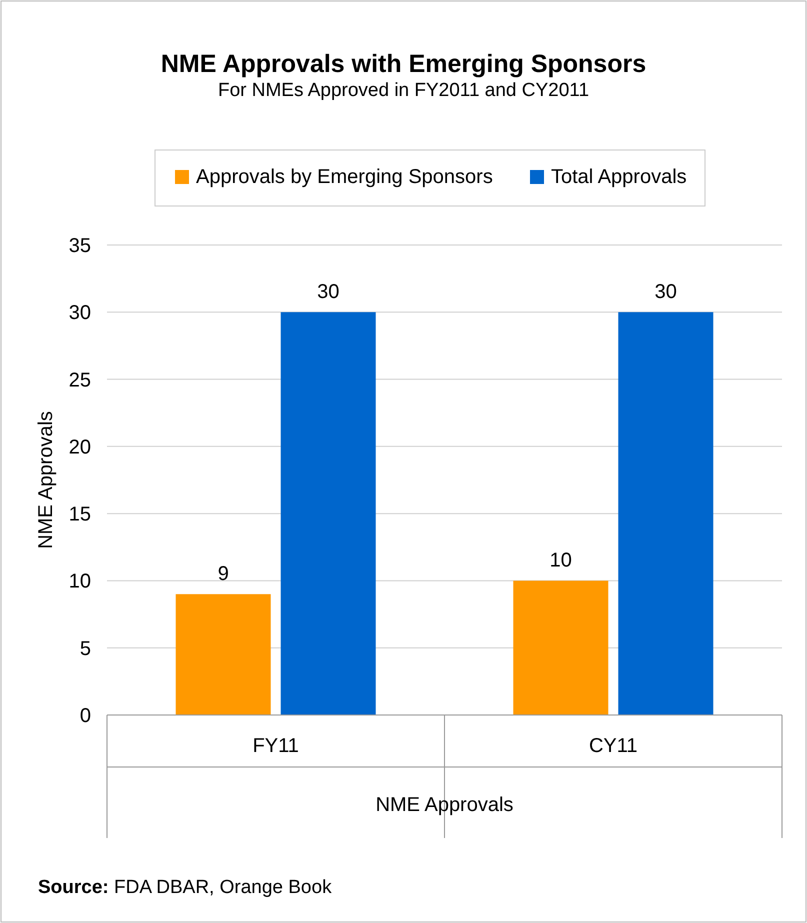 The height and width of the screenshot is (923, 807). I want to click on y-tick-label: 15, so click(79, 515).